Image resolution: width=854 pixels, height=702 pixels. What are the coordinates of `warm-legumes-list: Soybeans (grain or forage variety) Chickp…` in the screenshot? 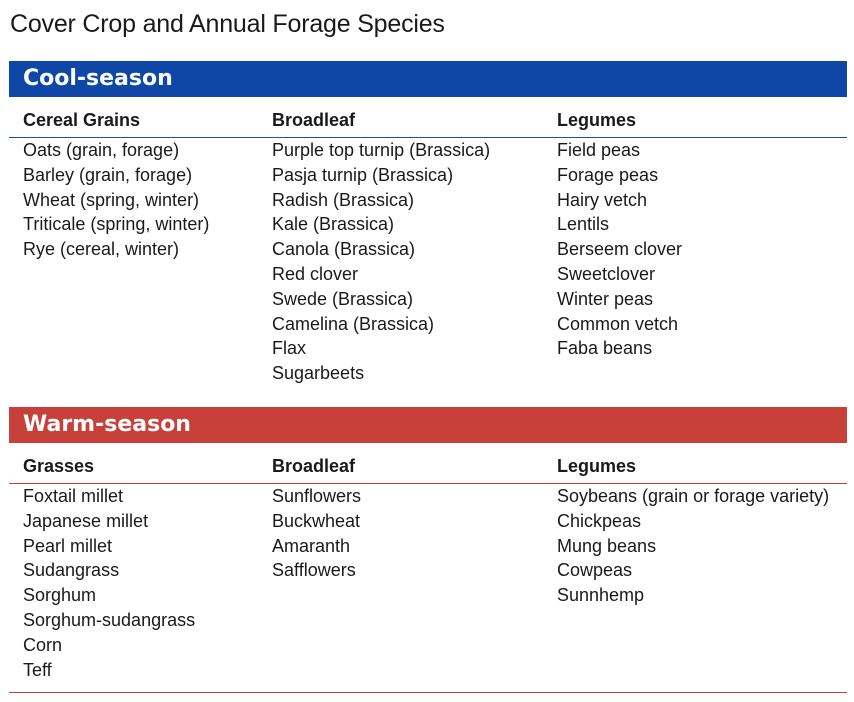 It's located at (693, 546).